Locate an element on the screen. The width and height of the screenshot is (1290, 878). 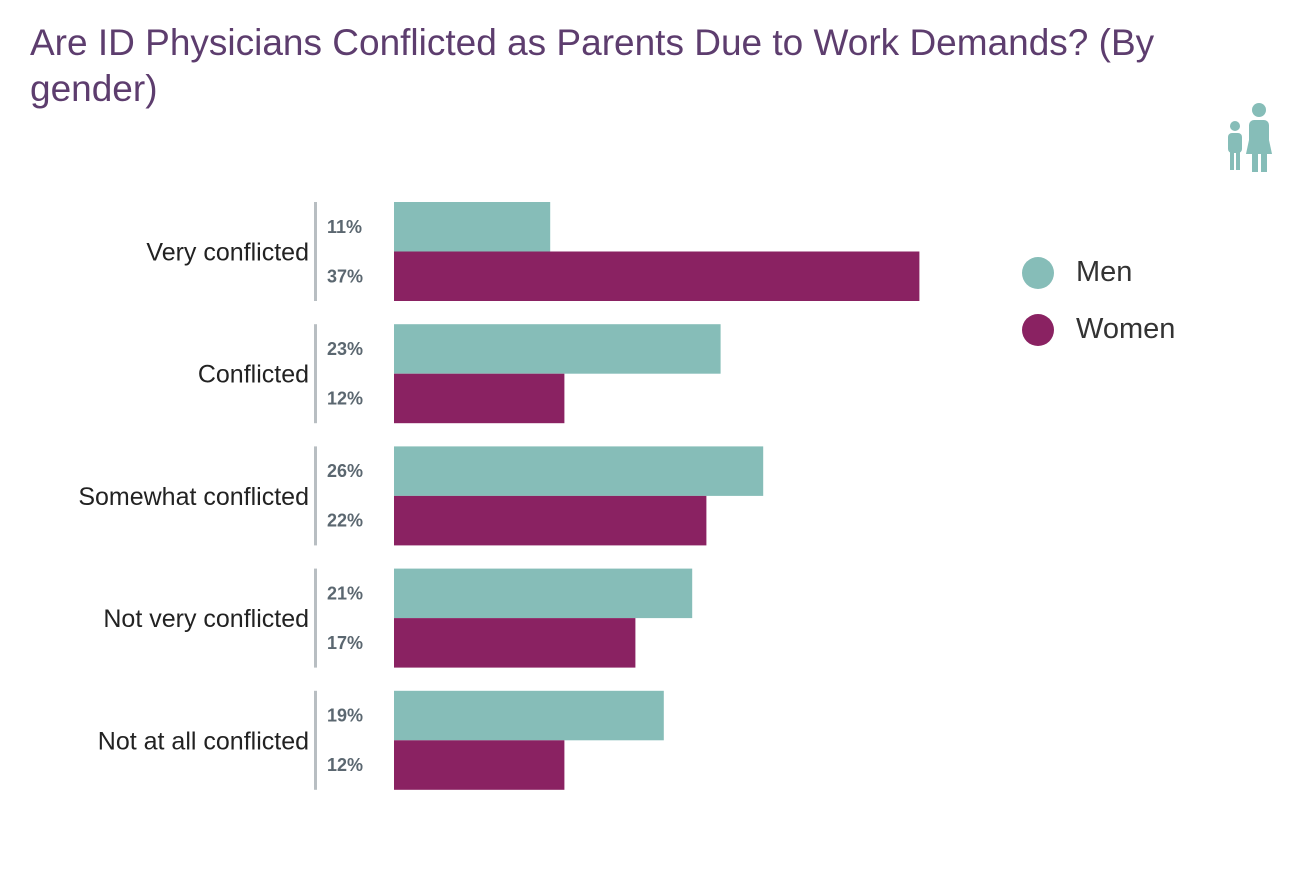
data-label-men-very-conflicted: 11% is located at coordinates (344, 227).